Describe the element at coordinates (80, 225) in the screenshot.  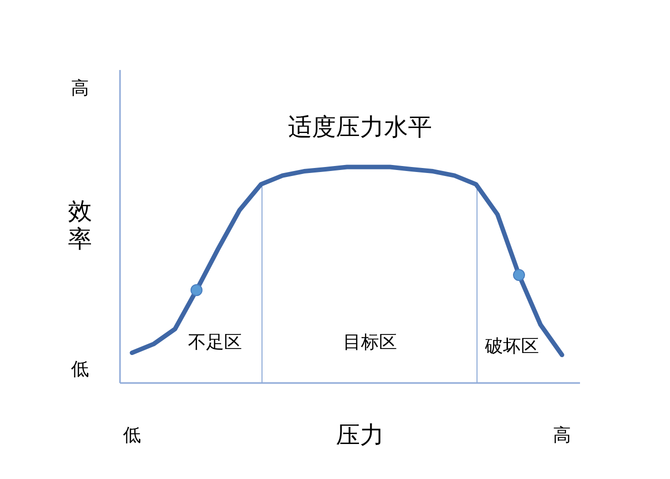
I see `y-axis-title: 效率` at that location.